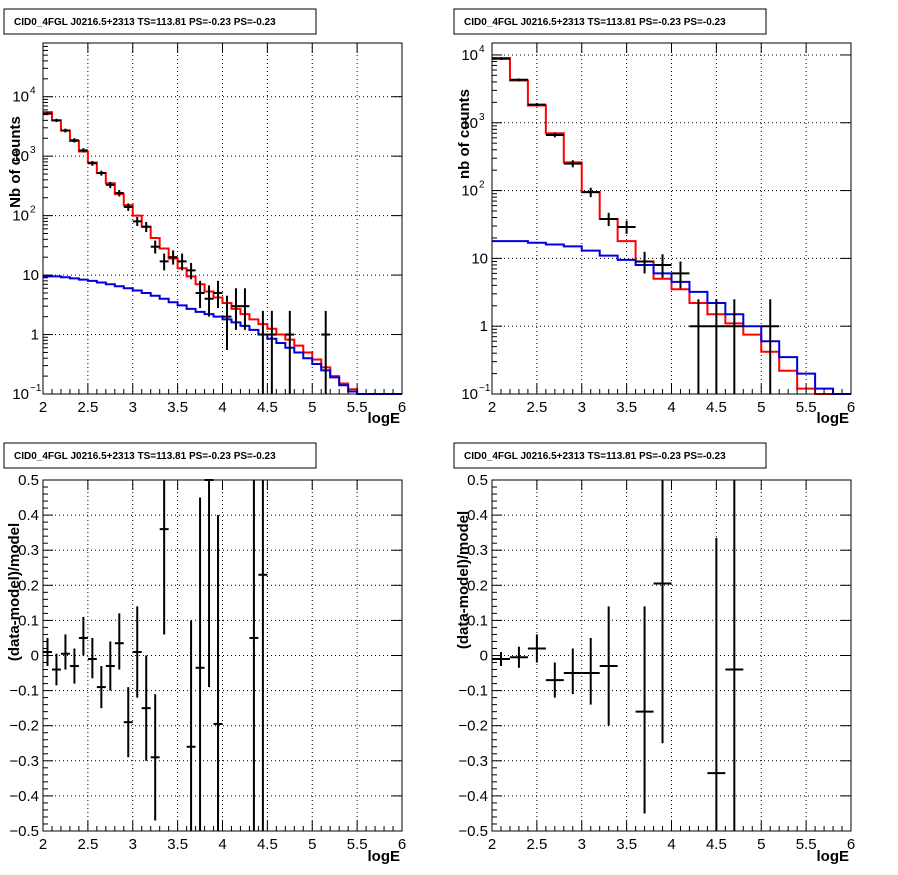  Describe the element at coordinates (33, 150) in the screenshot. I see `y-tick-exponent: 3` at that location.